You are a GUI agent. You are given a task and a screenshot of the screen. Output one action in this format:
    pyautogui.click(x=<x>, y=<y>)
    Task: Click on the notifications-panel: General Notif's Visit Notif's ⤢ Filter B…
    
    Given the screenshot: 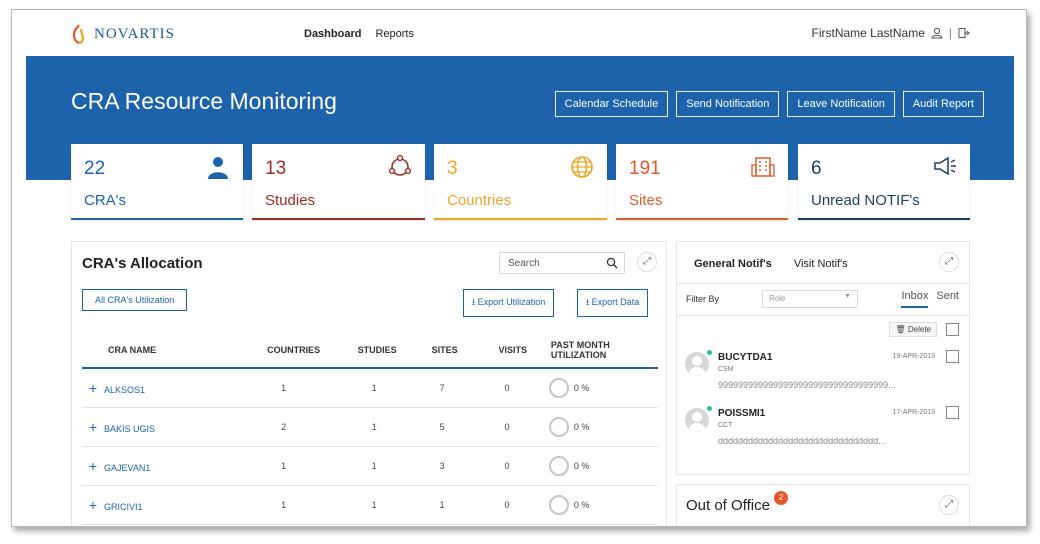 What is the action you would take?
    pyautogui.click(x=823, y=358)
    